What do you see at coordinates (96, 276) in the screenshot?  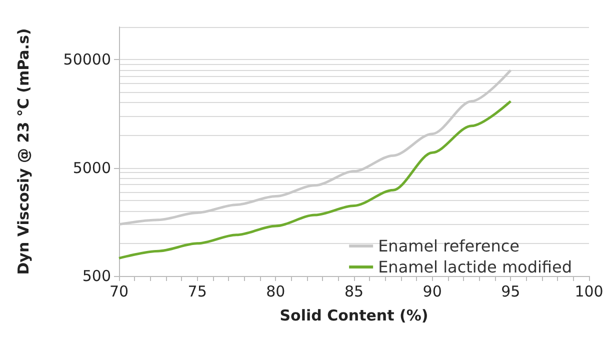 I see `y-tick-label: 500` at bounding box center [96, 276].